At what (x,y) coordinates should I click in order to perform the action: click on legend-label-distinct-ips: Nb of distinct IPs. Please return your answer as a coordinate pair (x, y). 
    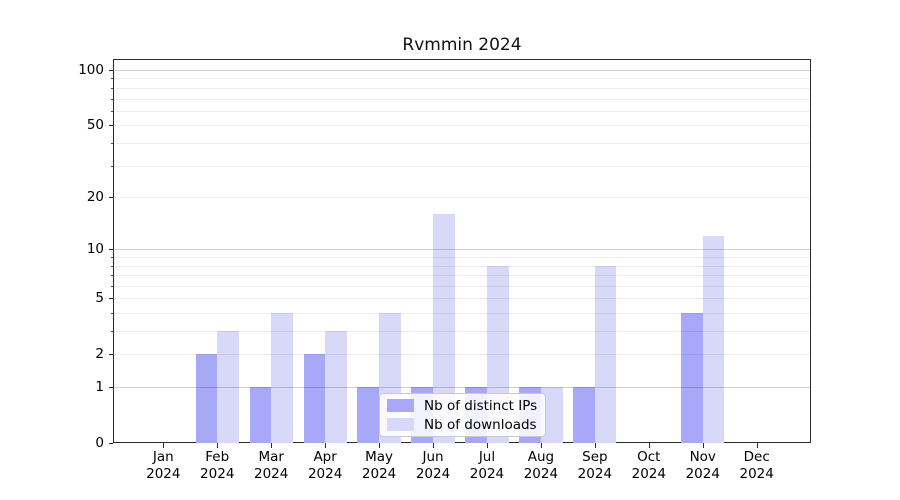
    Looking at the image, I should click on (481, 405).